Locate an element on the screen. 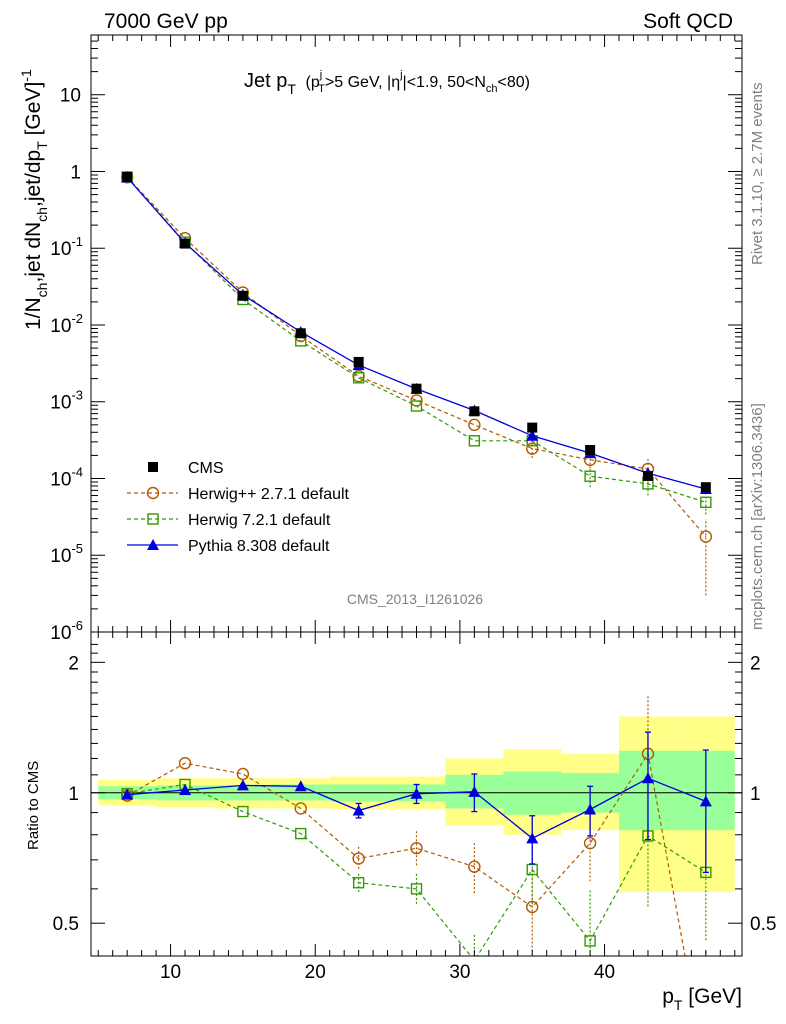 The width and height of the screenshot is (786, 1024). y-tick-label-top: 10⁻⁶ is located at coordinates (66, 631).